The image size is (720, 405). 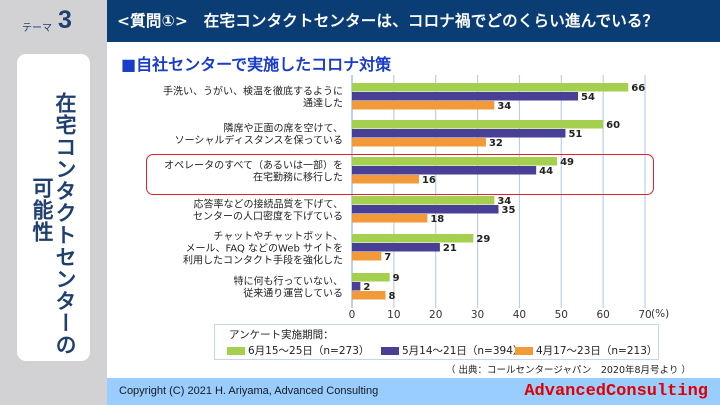 I want to click on category-label: チャットやチャットボット、, so click(x=278, y=237).